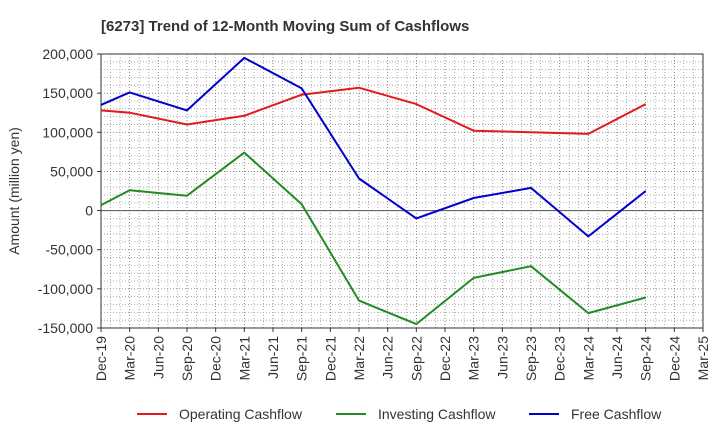  Describe the element at coordinates (502, 357) in the screenshot. I see `x-tick-label: Jun-23` at that location.